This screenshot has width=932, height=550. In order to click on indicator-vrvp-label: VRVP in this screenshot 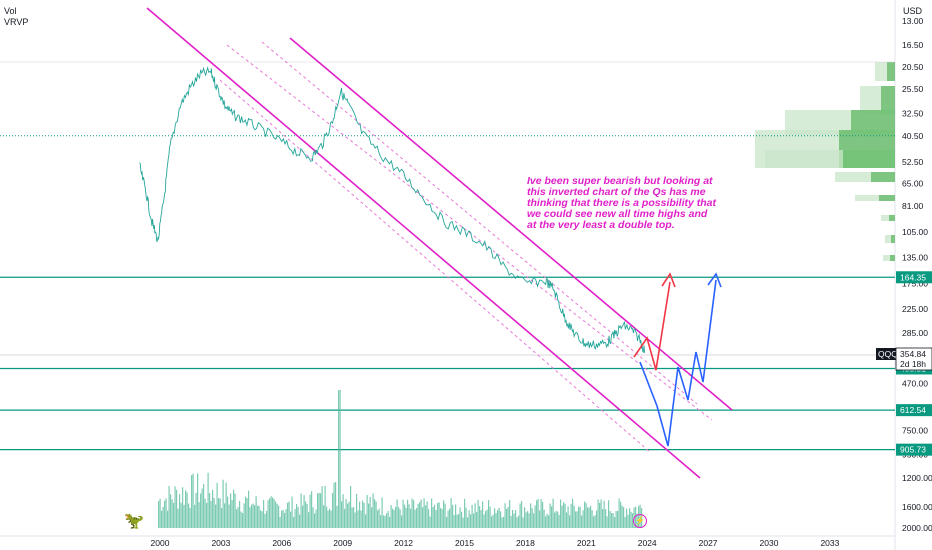, I will do `click(16, 22)`.